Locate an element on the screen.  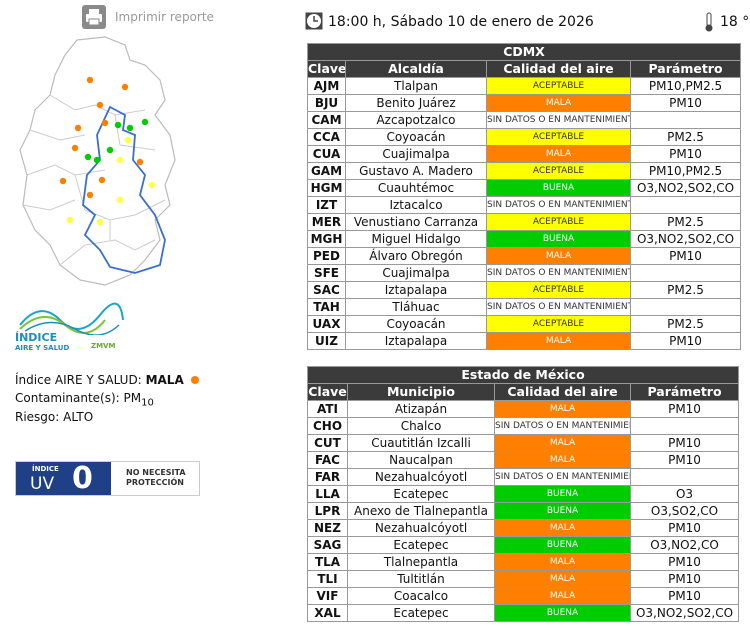
station-row: IZT Iztacalco SIN DATOS O EN MANTENIMIENTO is located at coordinates (524, 205).